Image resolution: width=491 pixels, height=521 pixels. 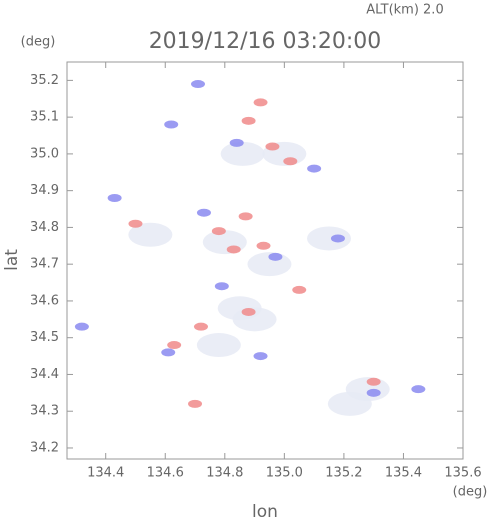 What do you see at coordinates (224, 473) in the screenshot?
I see `x-tick-label: 134.8` at bounding box center [224, 473].